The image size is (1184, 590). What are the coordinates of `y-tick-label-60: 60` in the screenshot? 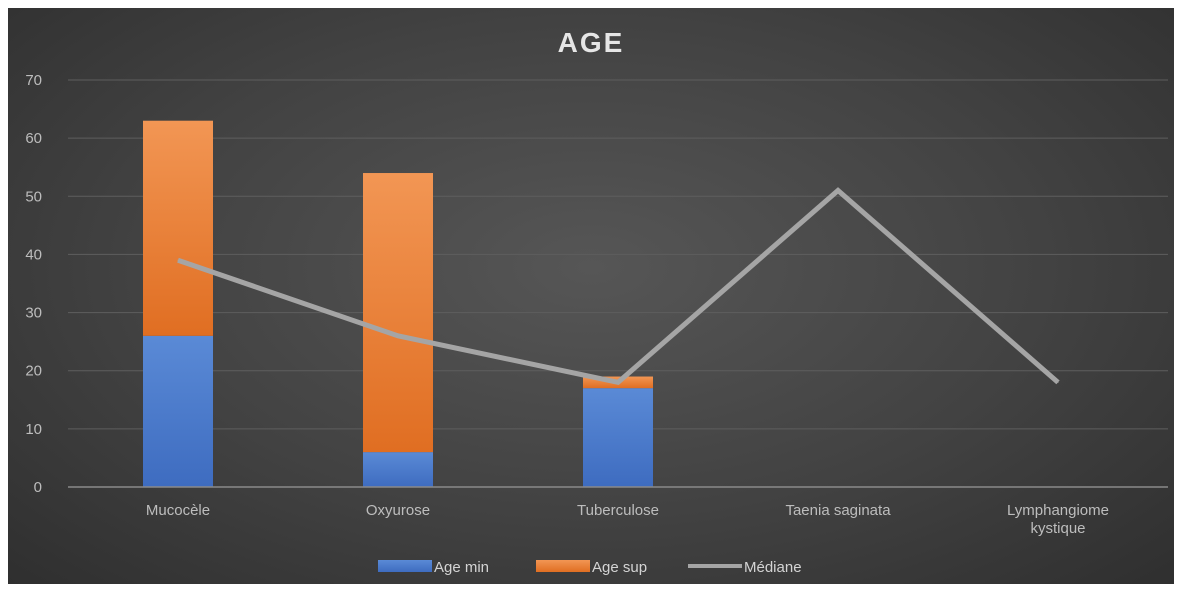 It's located at (33, 138).